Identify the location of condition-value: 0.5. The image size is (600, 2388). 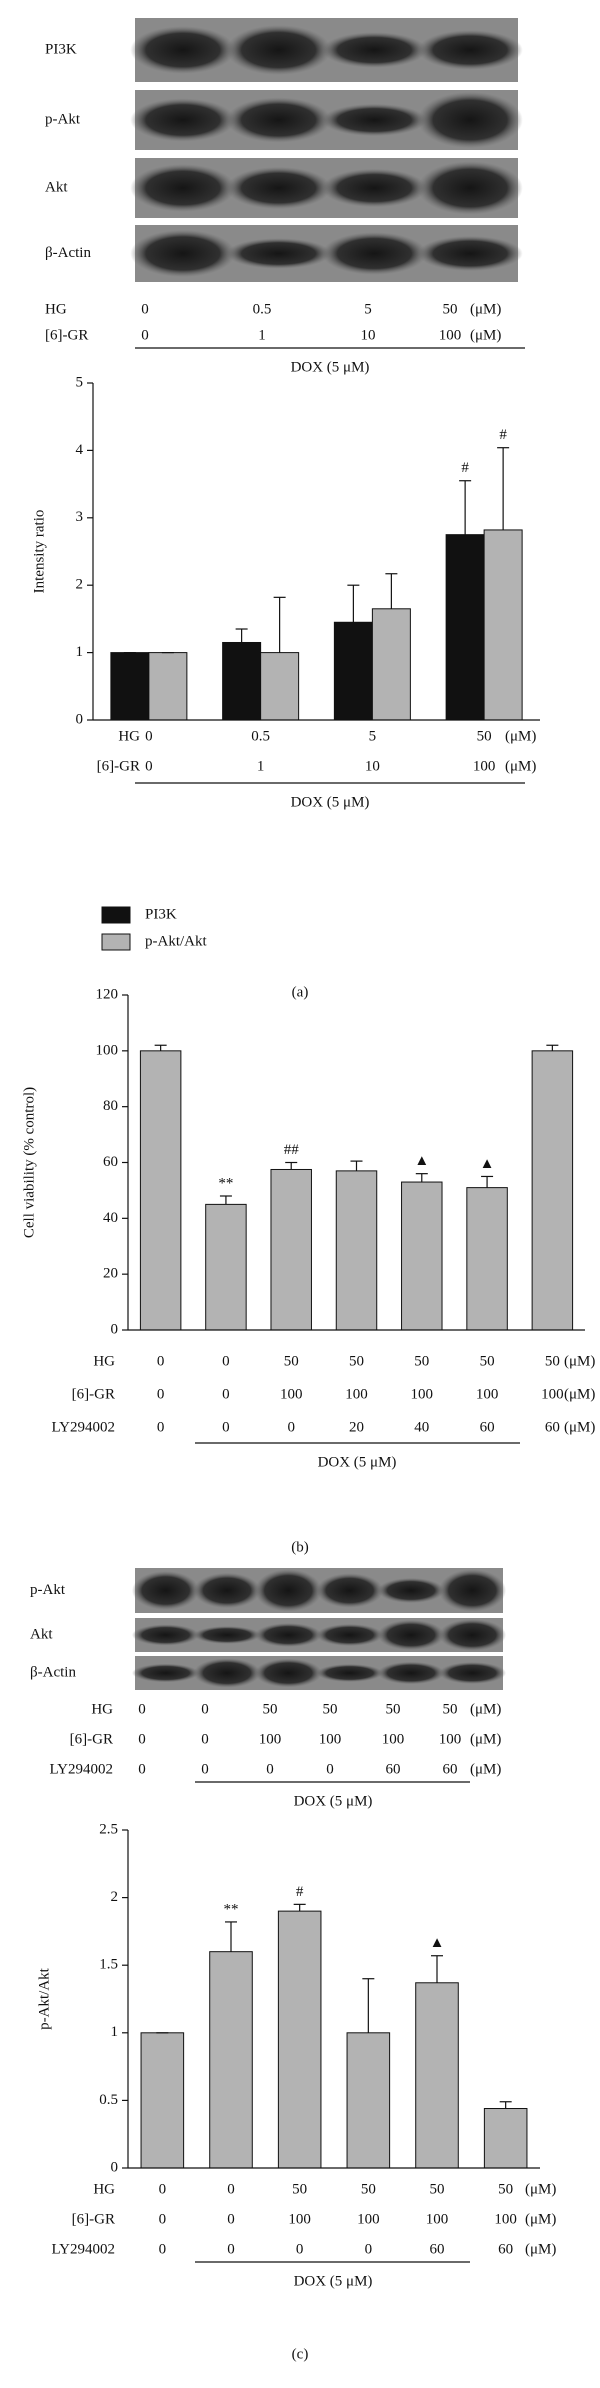
(262, 309).